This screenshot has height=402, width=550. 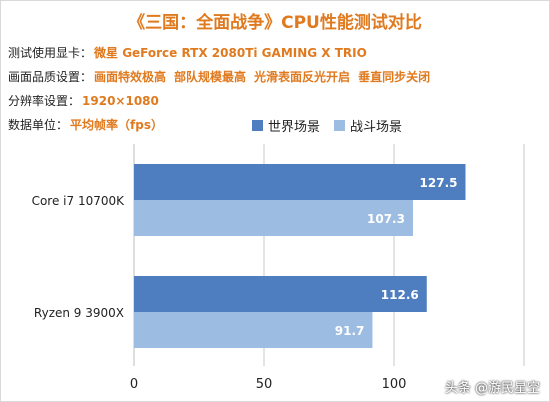 What do you see at coordinates (394, 384) in the screenshot?
I see `x-tick-label: 100` at bounding box center [394, 384].